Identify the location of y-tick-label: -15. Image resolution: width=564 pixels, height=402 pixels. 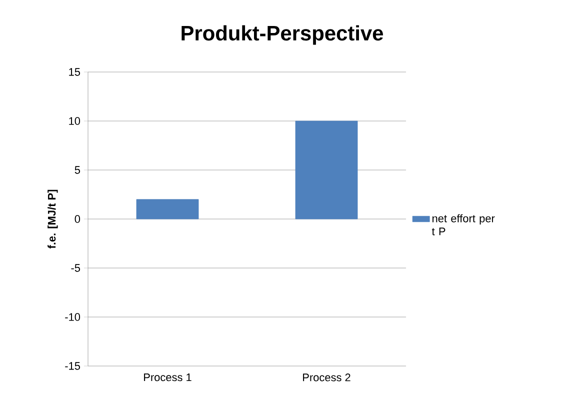
(72, 366).